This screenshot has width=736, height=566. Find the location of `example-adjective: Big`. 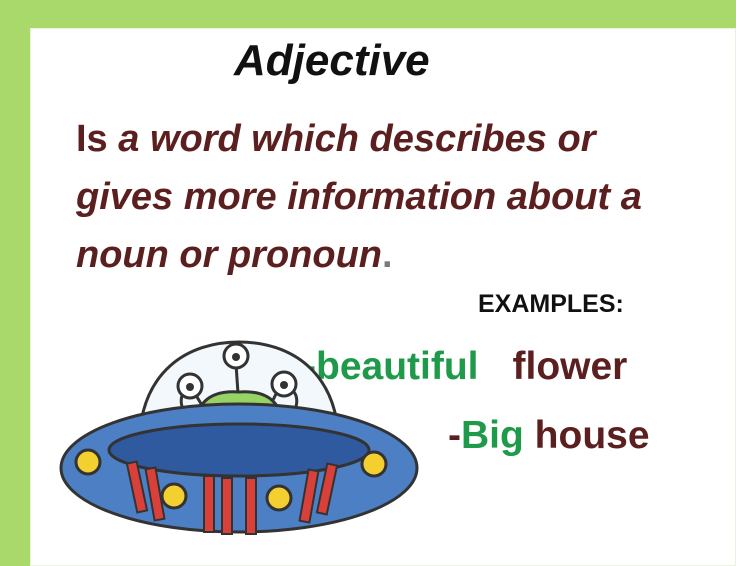

example-adjective: Big is located at coordinates (492, 435).